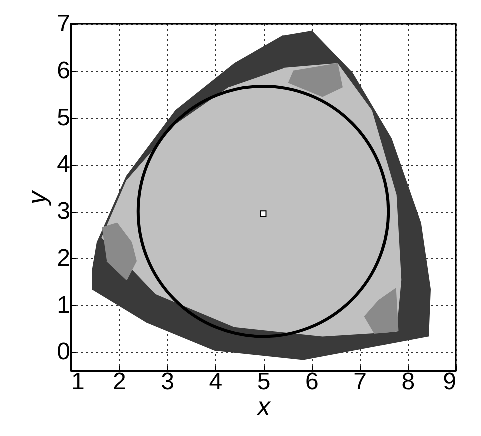  What do you see at coordinates (63, 258) in the screenshot?
I see `y-tick-label: 2` at bounding box center [63, 258].